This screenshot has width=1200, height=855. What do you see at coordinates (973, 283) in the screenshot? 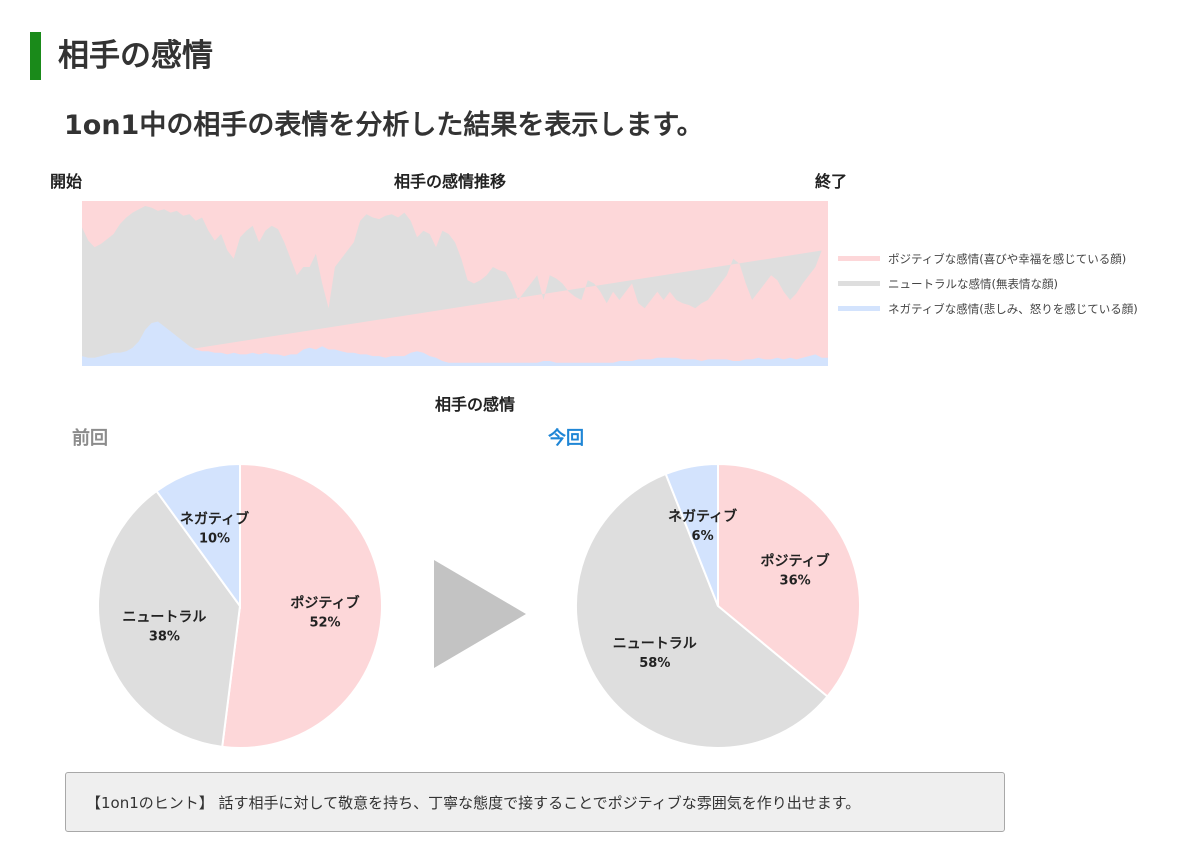
I see `legend-label-neutral: ニュートラルな感情(無表情な顔)` at bounding box center [973, 283].